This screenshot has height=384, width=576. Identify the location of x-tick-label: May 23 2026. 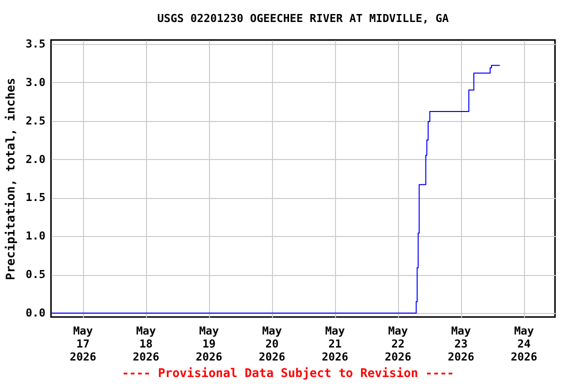
(461, 344).